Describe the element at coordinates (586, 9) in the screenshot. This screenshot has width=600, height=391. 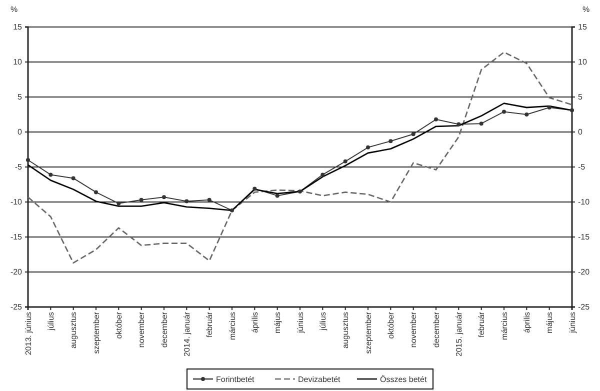
I see `y2-axis-title: %` at that location.